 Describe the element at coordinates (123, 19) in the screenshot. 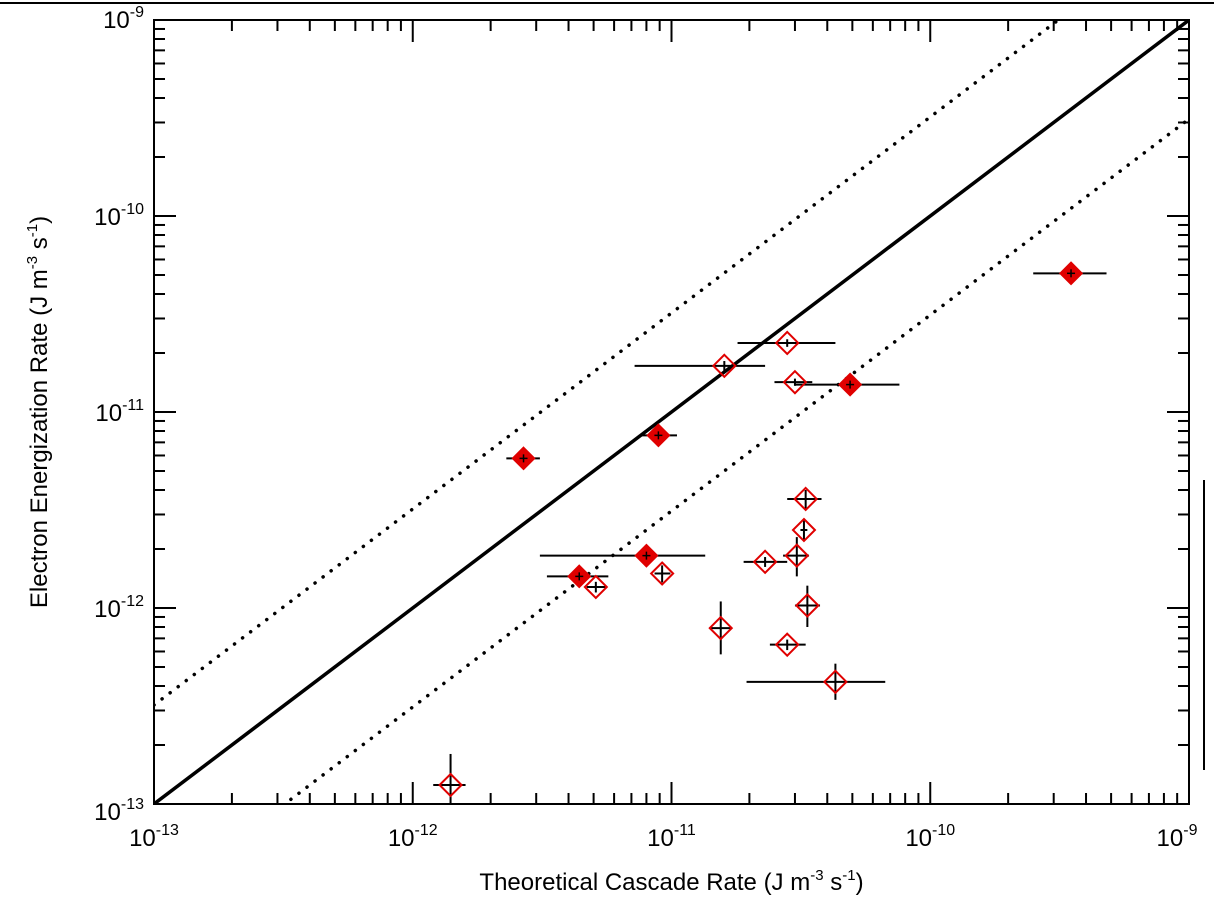

I see `y-tick-label: 10-9` at that location.